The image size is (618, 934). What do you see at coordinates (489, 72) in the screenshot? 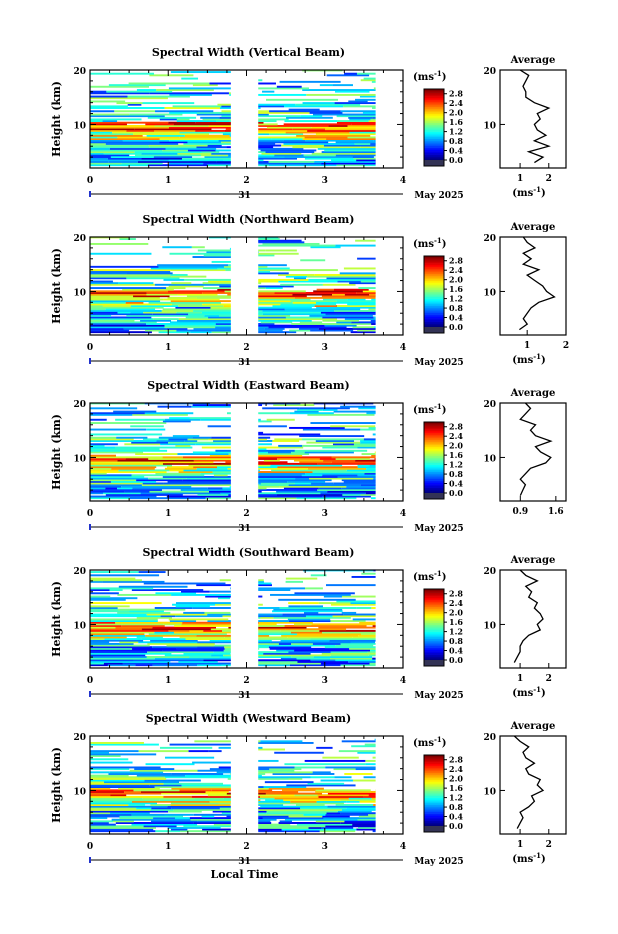
I see `average-y-tick-label: 20` at bounding box center [489, 72].